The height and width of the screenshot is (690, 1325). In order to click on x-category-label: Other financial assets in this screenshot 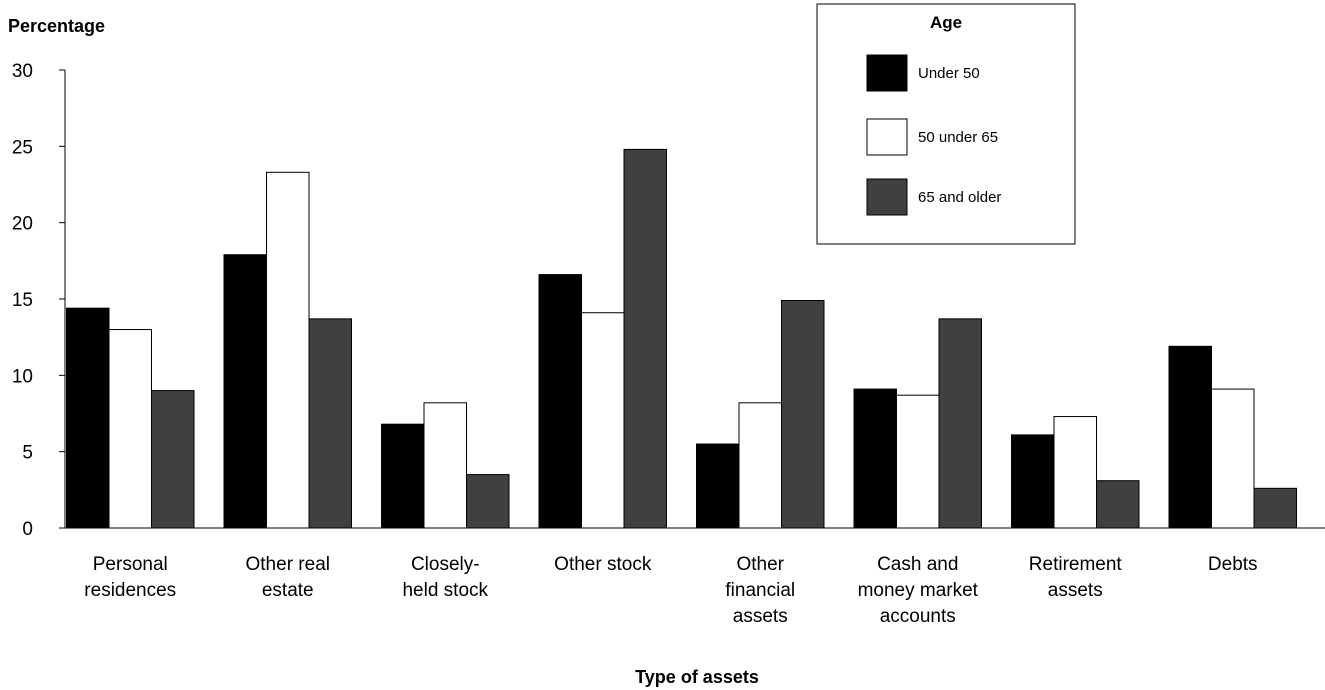, I will do `click(760, 590)`.